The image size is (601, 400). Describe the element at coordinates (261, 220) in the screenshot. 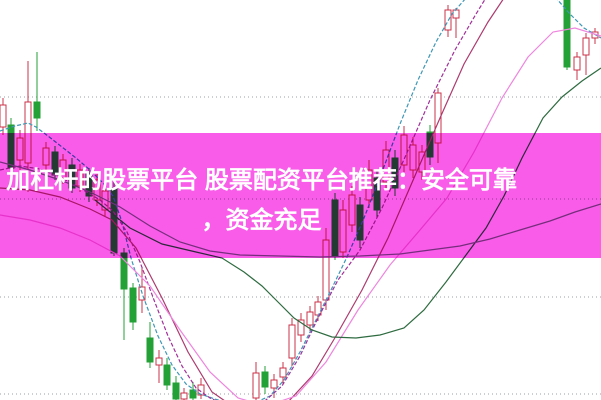

I see `banner-headline-line2: ，资金充足` at that location.